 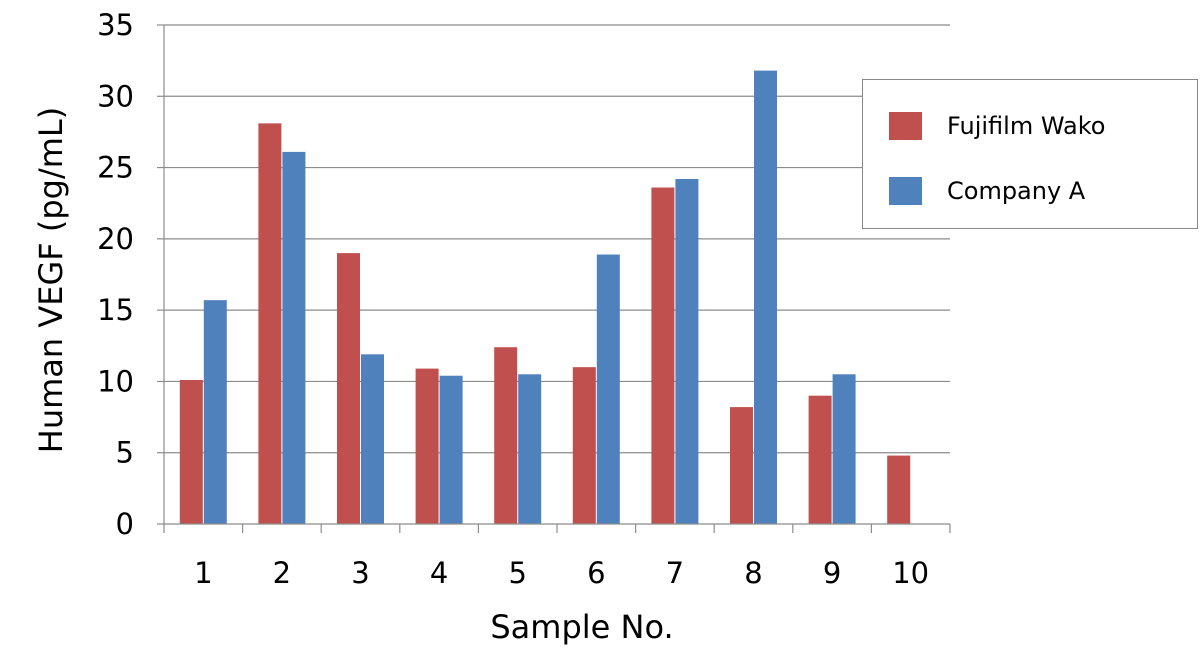 I want to click on y-tick-label-15: 15, so click(x=115, y=310).